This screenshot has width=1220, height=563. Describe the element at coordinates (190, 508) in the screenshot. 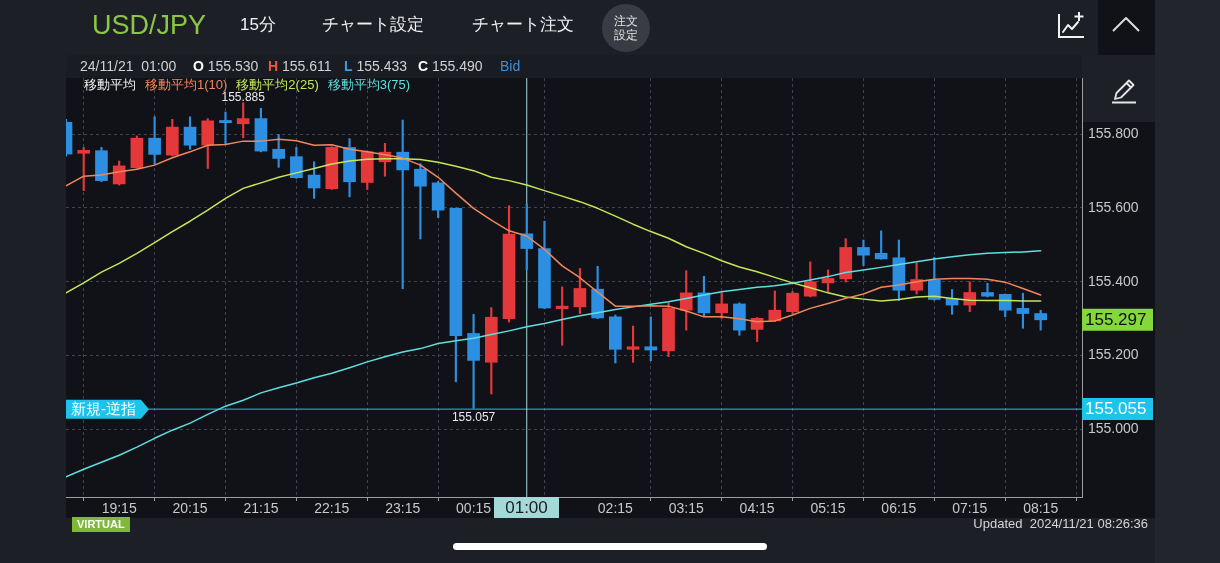

I see `x-tick-label: 20:15` at that location.